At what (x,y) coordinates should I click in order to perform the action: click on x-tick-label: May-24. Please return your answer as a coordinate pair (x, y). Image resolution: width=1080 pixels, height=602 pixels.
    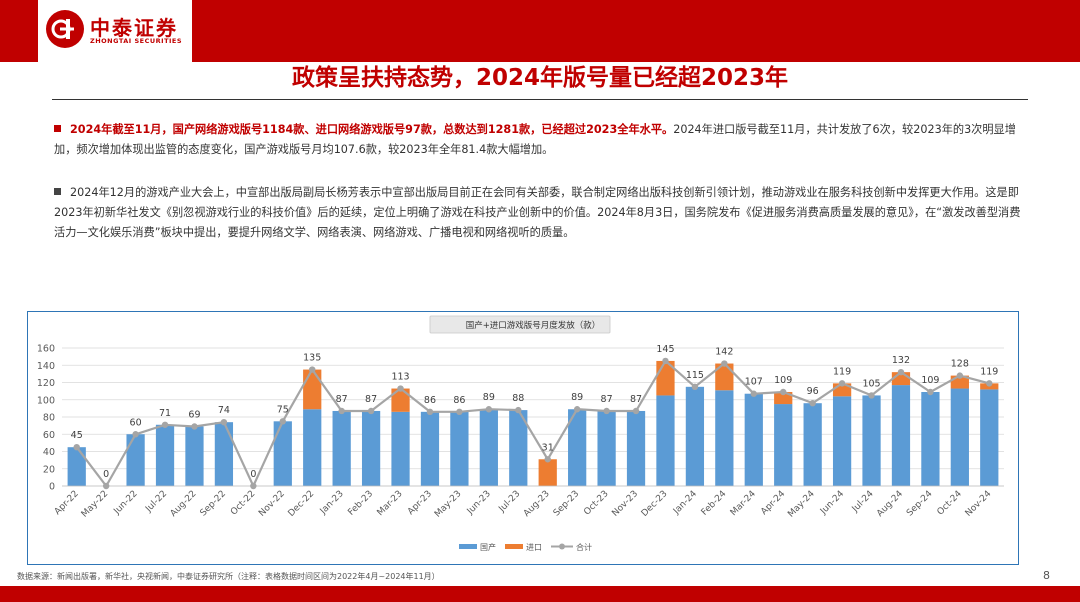
    Looking at the image, I should click on (801, 504).